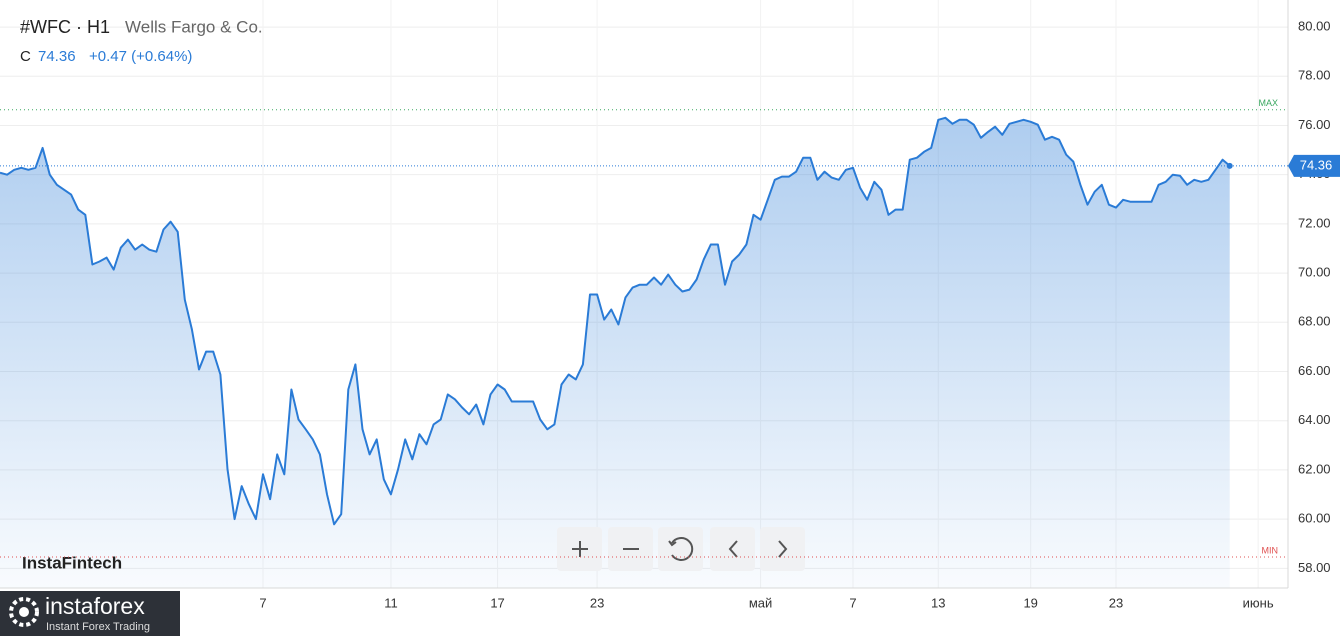  I want to click on chart-subtitle: Wells Fargo & Co., so click(194, 26).